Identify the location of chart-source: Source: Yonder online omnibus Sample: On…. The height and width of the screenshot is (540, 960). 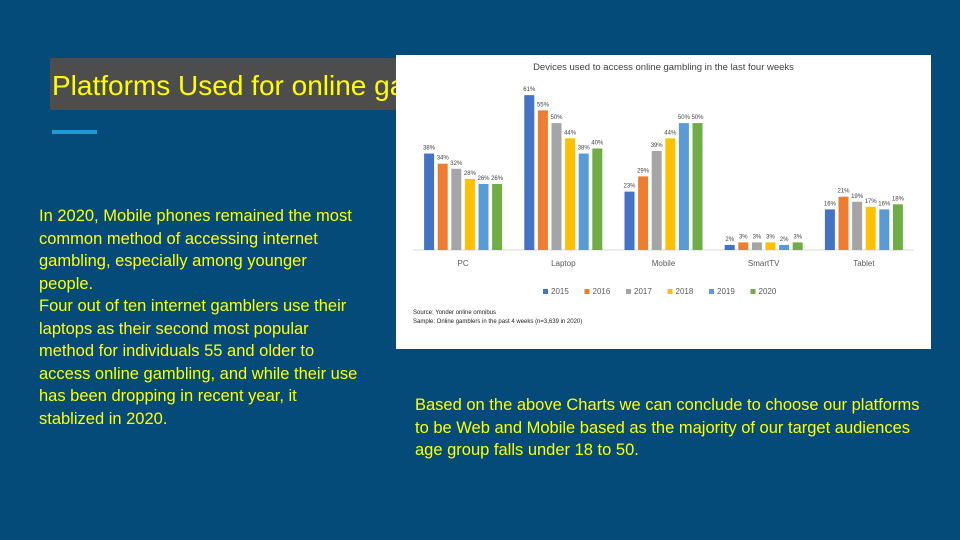
(497, 318).